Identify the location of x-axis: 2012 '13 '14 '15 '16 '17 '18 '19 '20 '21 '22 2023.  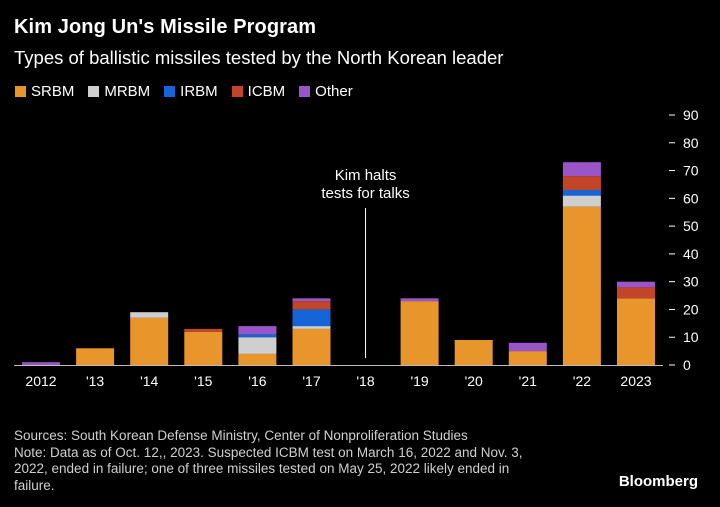
(338, 377).